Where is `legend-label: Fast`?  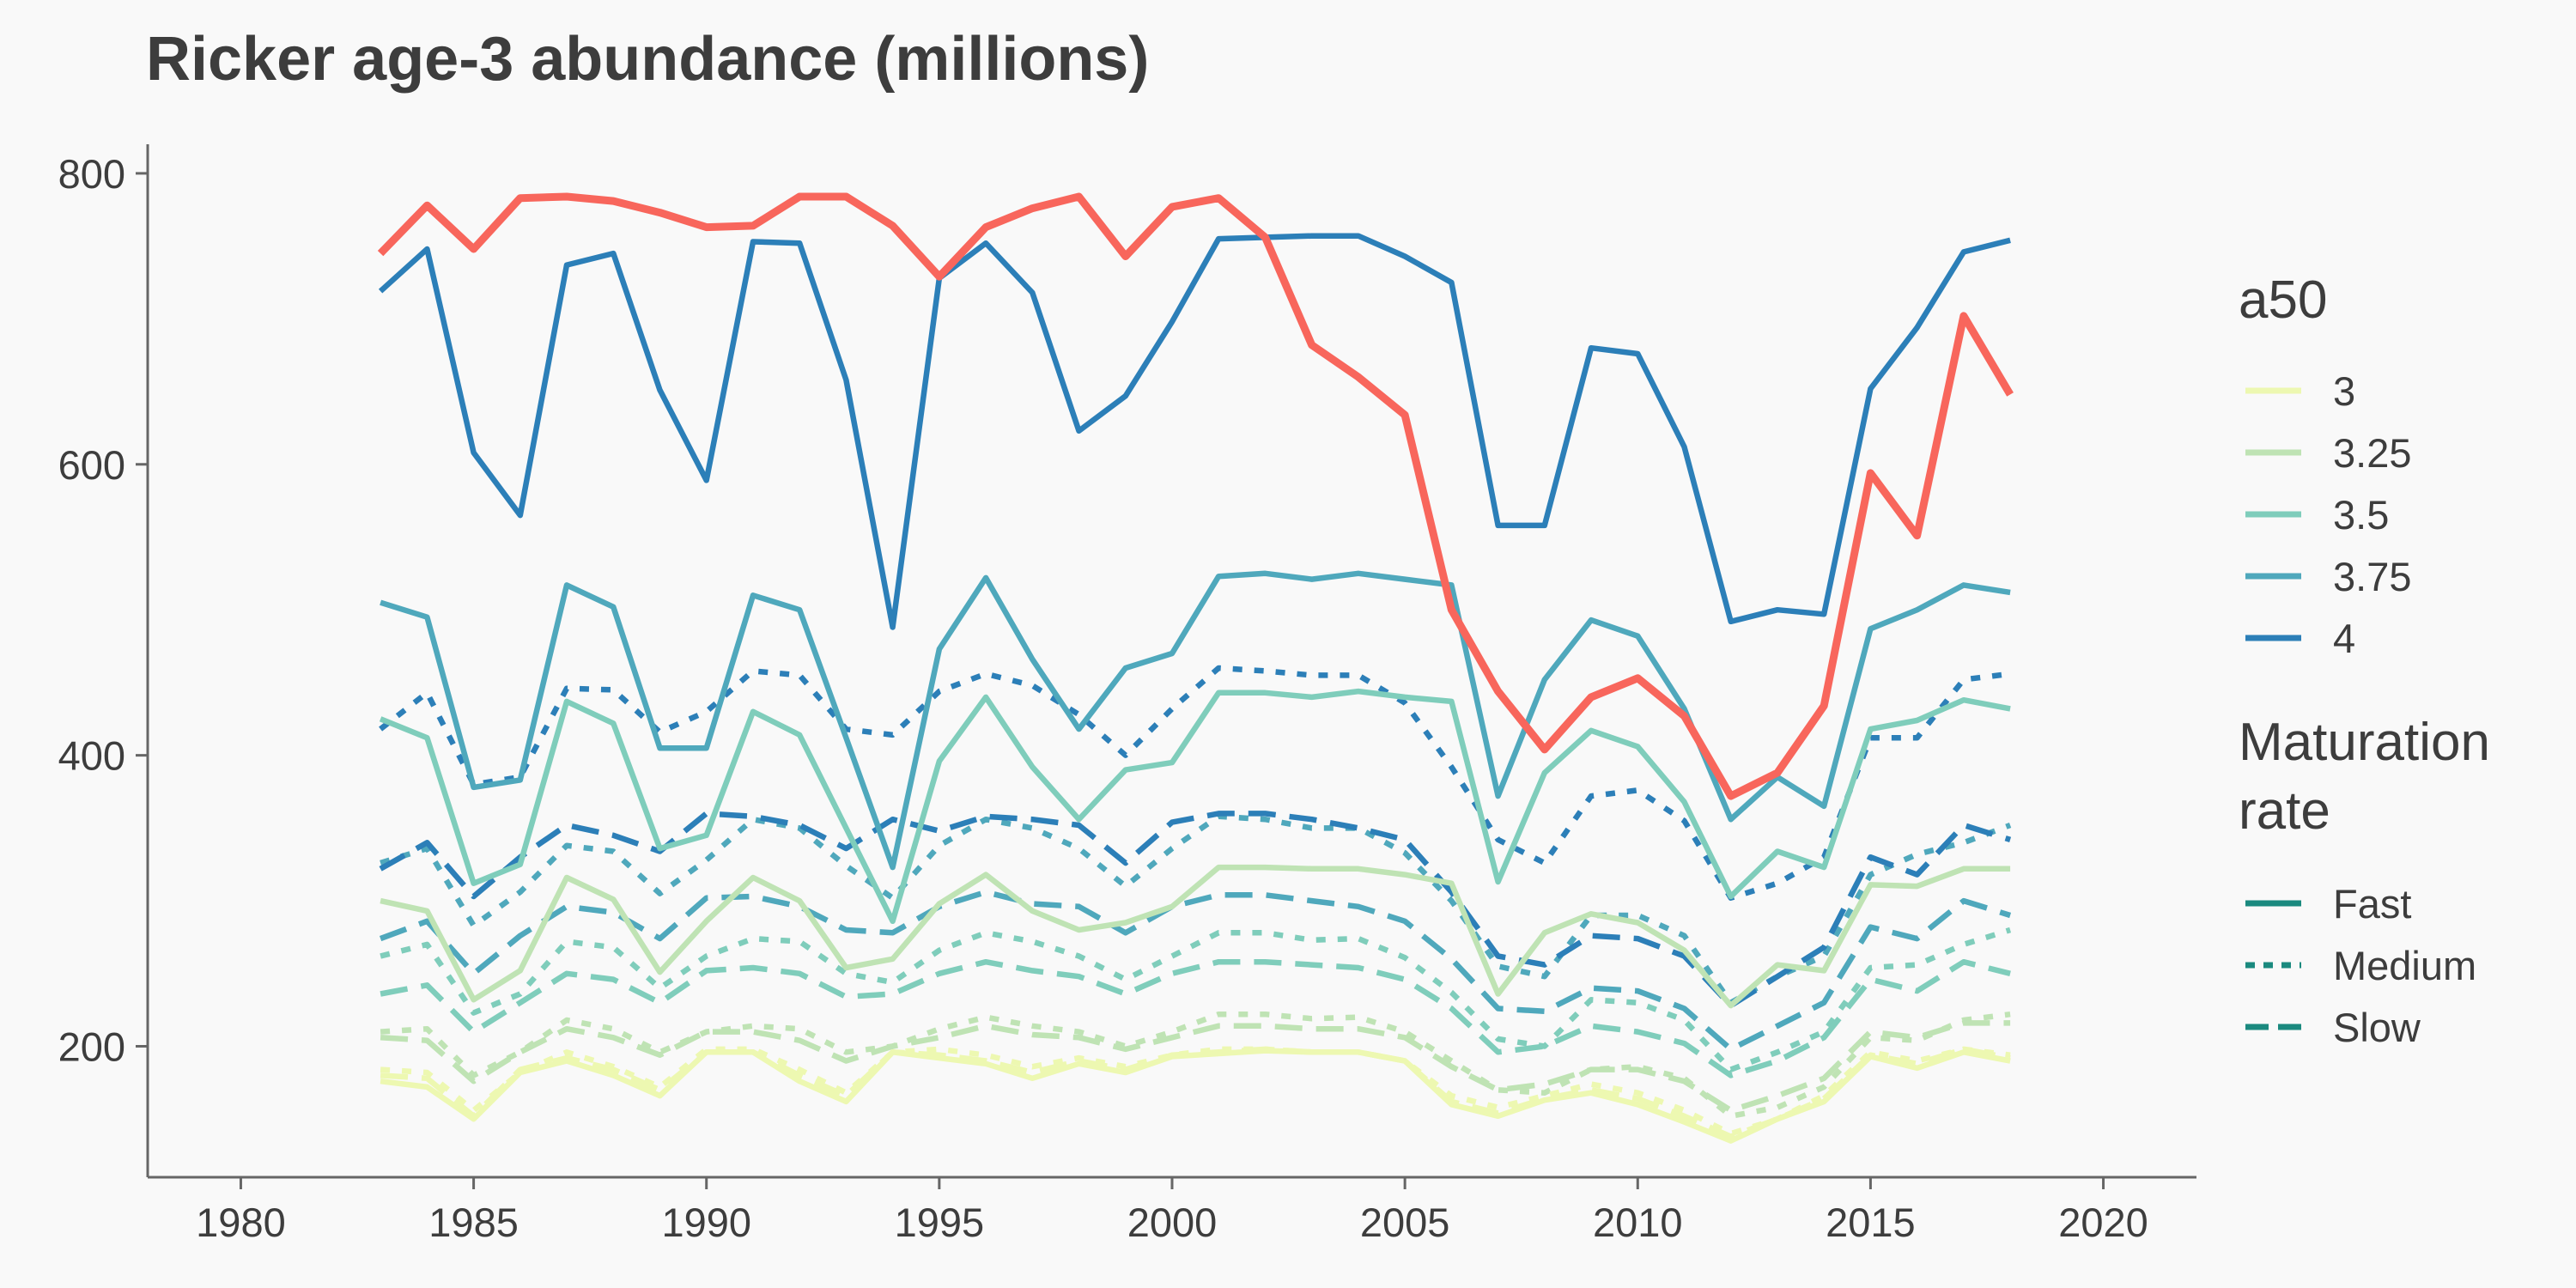 legend-label: Fast is located at coordinates (2372, 904).